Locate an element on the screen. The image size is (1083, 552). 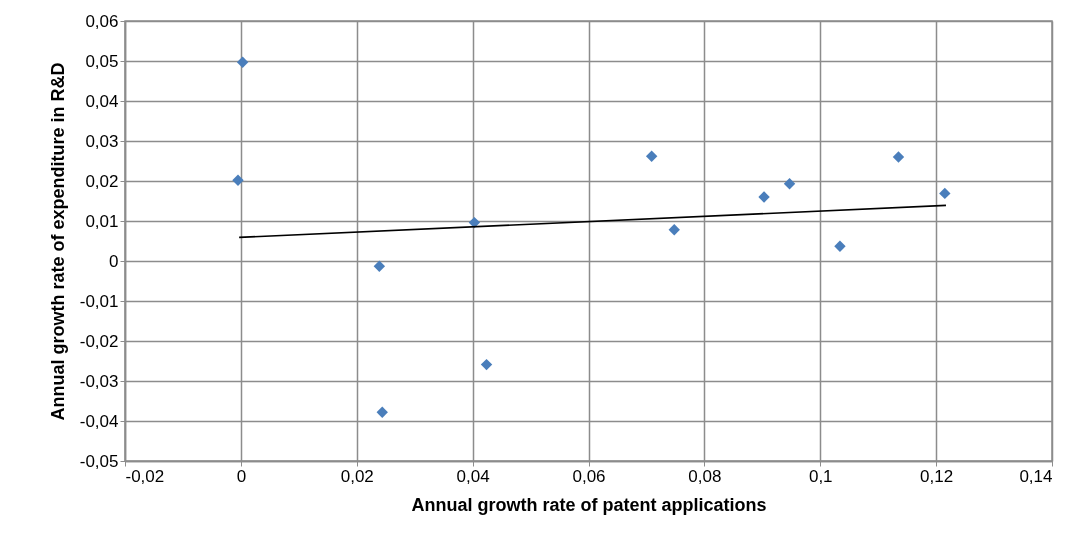
x-tick-label: 0 is located at coordinates (241, 476).